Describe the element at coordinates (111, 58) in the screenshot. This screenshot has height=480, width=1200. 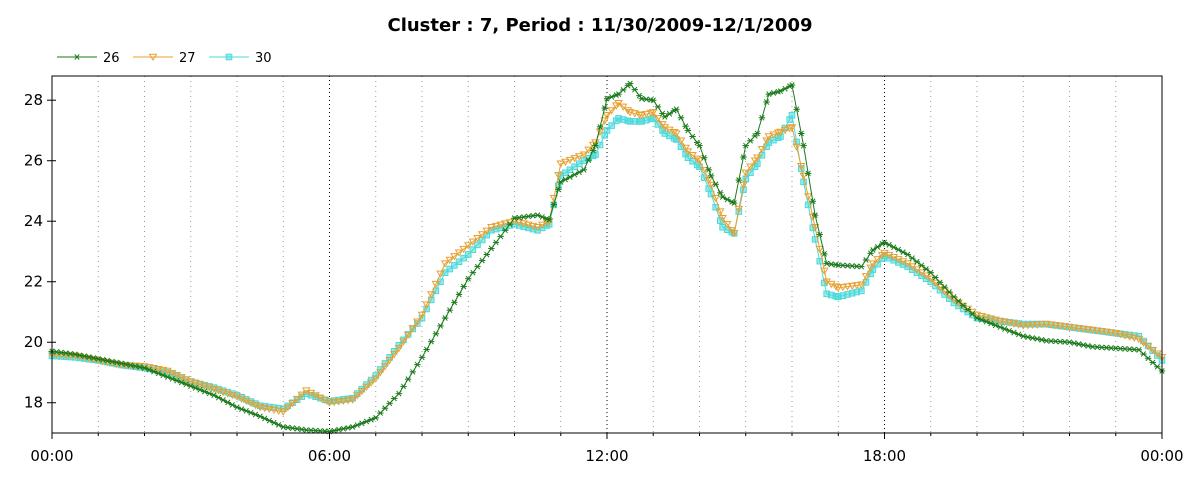
I see `legend-label: 26` at that location.